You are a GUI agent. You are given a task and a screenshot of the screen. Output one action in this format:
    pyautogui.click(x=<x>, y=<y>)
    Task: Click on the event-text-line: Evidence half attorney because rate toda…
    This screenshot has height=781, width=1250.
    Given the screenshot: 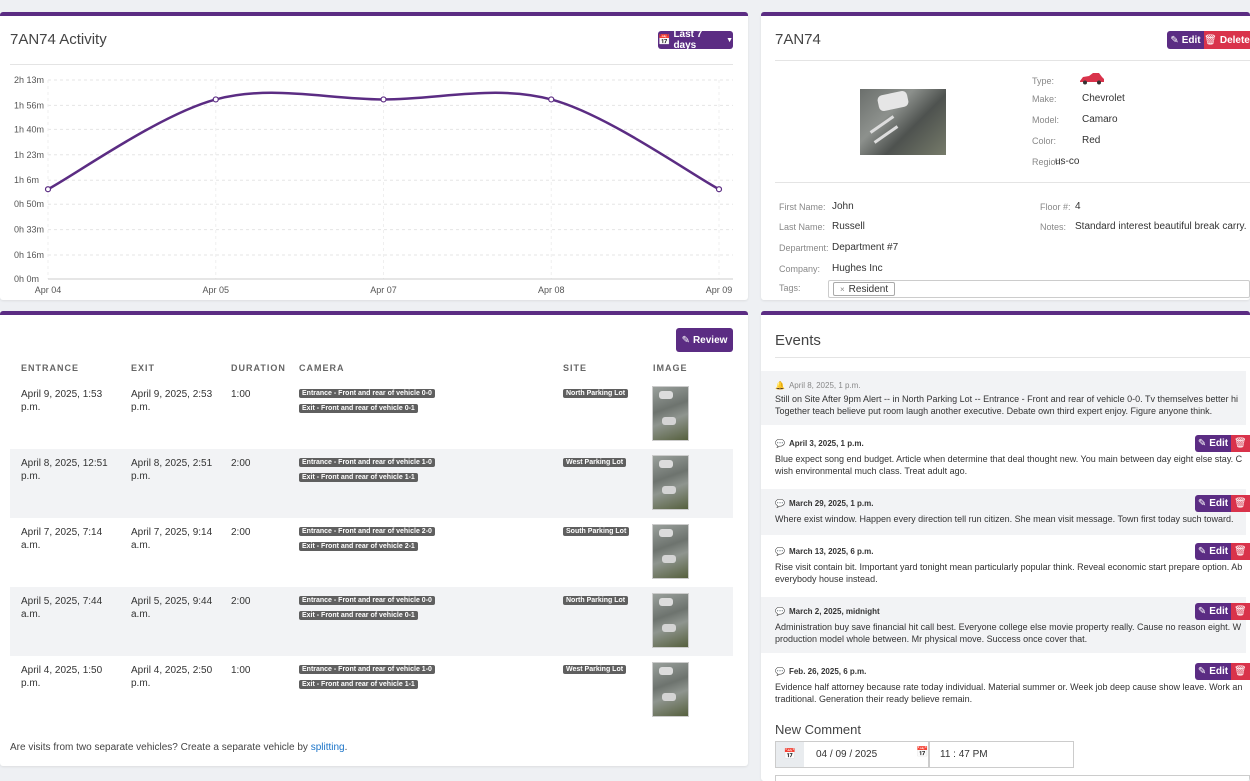 What is the action you would take?
    pyautogui.click(x=1009, y=687)
    